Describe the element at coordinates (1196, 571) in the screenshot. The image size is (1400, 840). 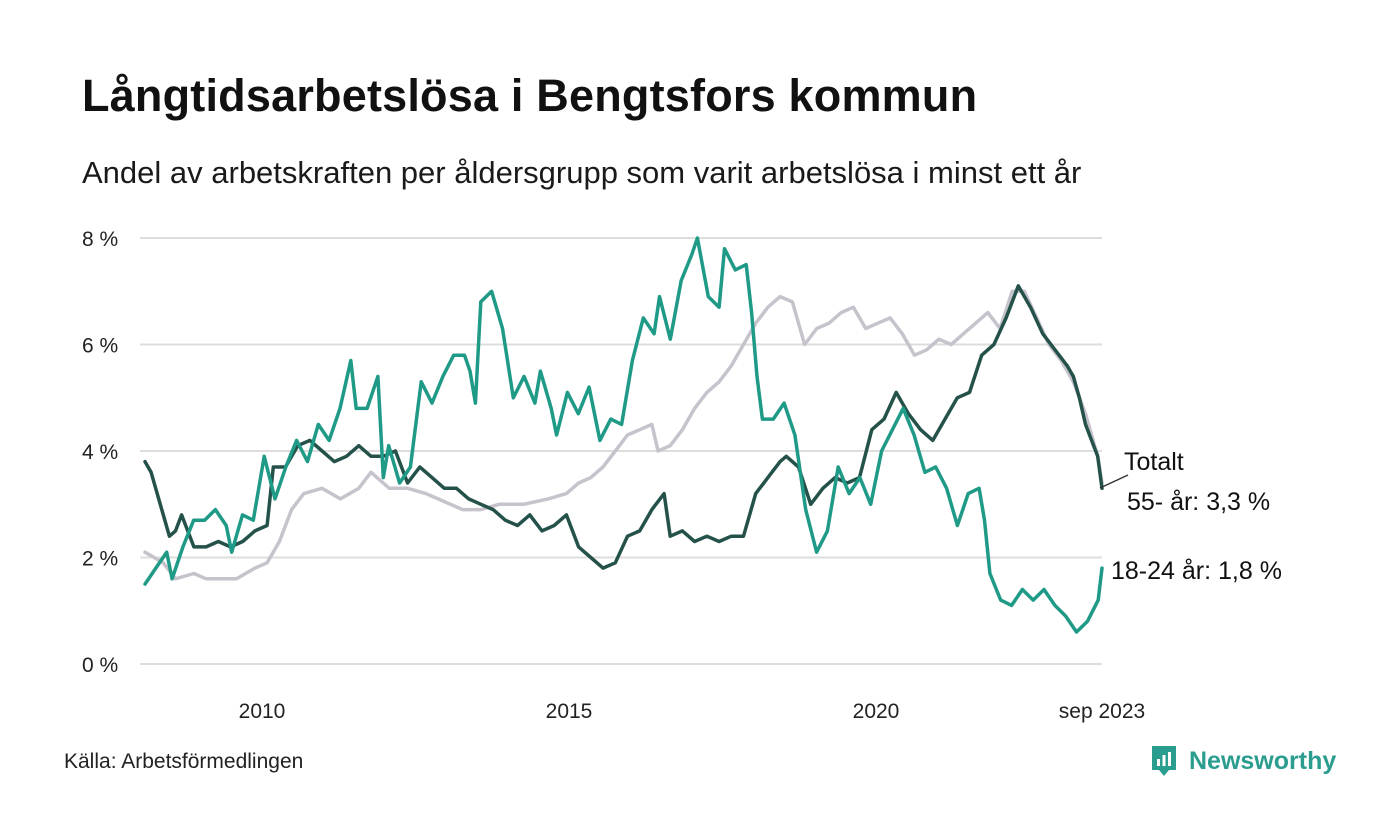
I see `end-label-age-18-24: 18-24 år: 1,8 %` at that location.